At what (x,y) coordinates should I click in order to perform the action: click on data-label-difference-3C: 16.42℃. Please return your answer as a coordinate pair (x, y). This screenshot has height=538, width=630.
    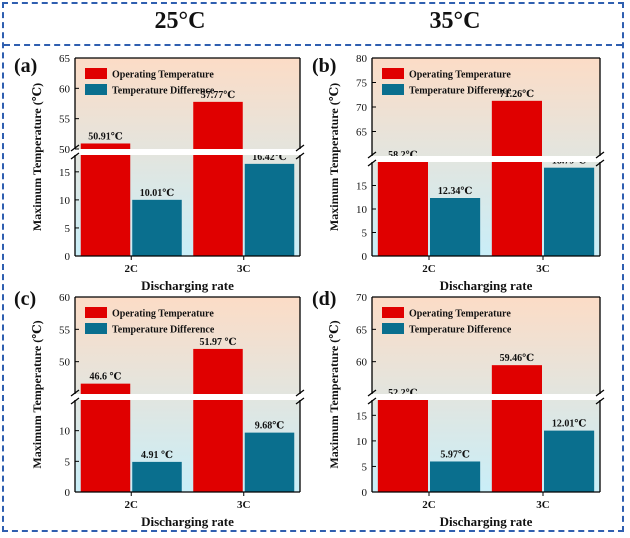
    Looking at the image, I should click on (269, 157).